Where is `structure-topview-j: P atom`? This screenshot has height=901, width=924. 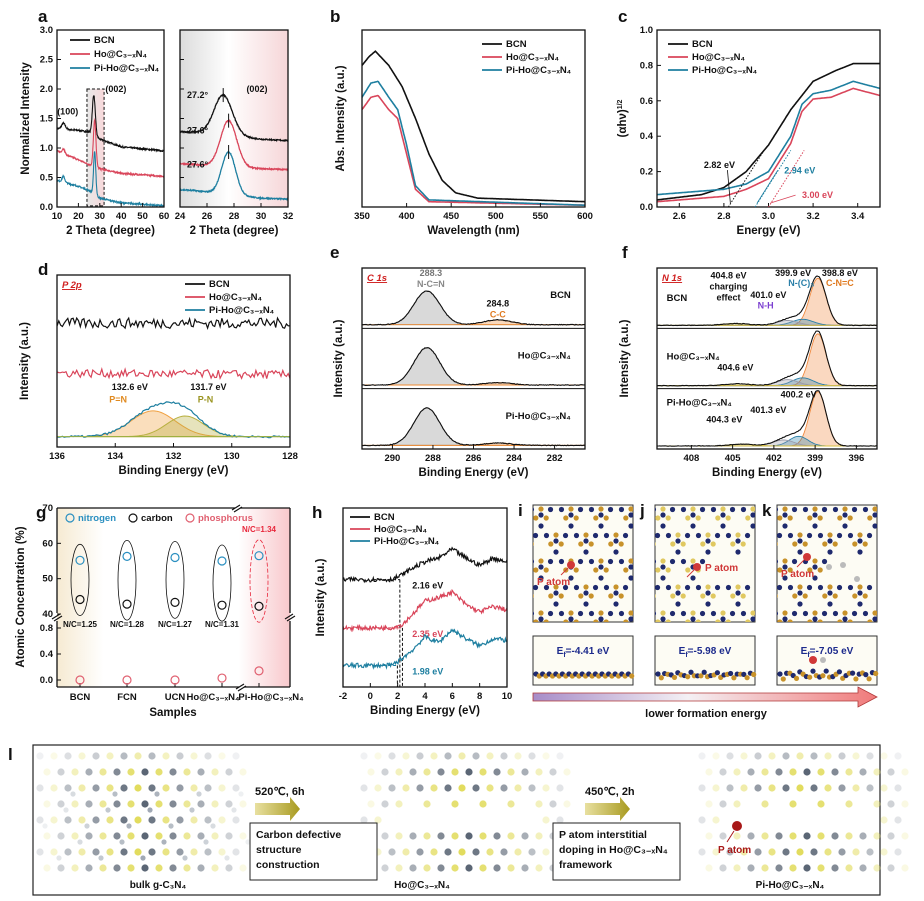 structure-topview-j: P atom is located at coordinates (712, 568).